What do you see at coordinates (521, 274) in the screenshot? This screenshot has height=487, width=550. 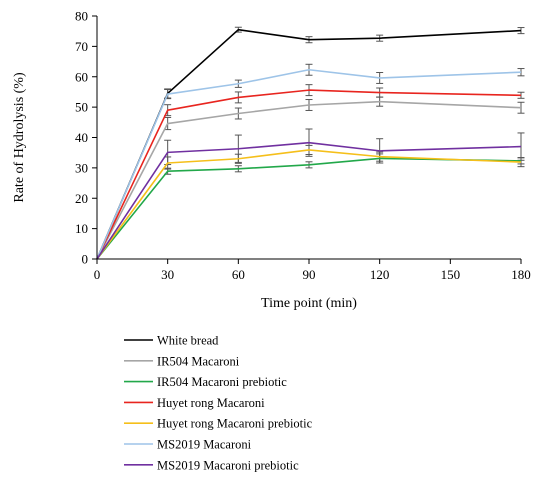 I see `x-tick-label: 180` at bounding box center [521, 274].